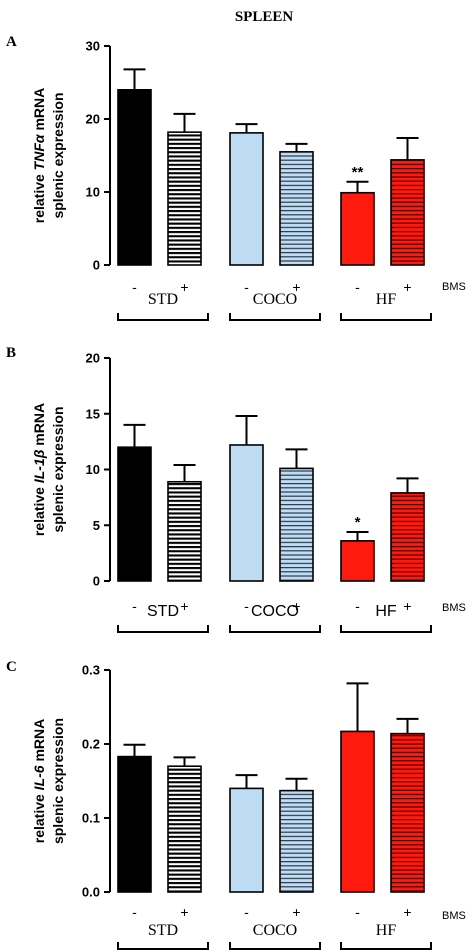 The width and height of the screenshot is (474, 951). Describe the element at coordinates (91, 744) in the screenshot. I see `y-tick-label: 0.2` at that location.